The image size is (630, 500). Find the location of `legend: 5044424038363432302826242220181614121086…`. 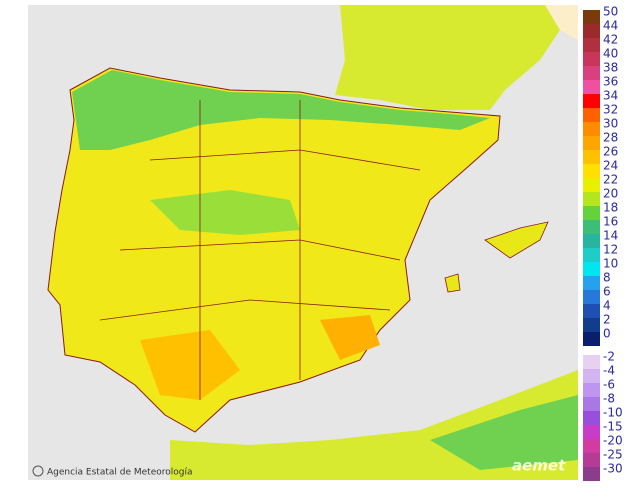

legend: 5044424038363432302826242220181614121086… is located at coordinates (603, 243).